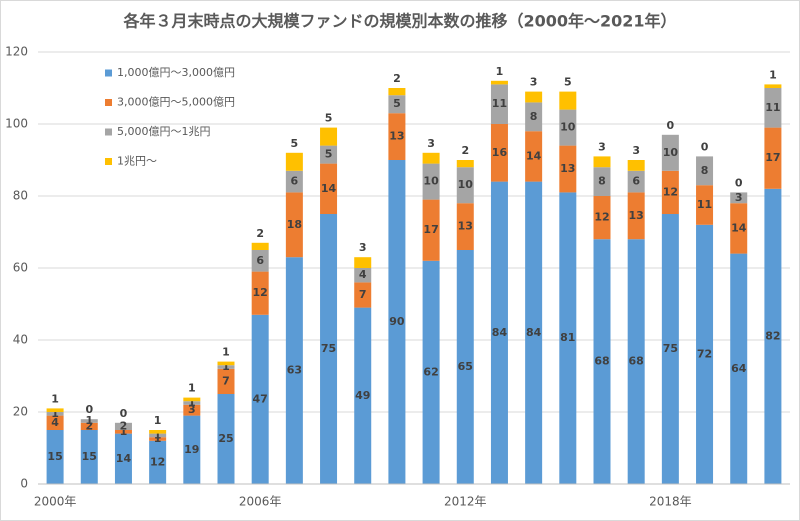 Image resolution: width=800 pixels, height=521 pixels. I want to click on value-label: 4, so click(55, 422).